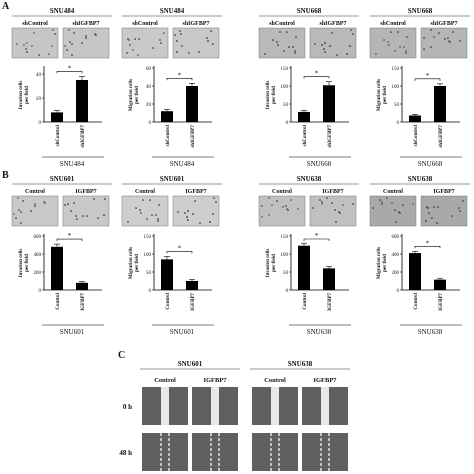  I want to click on image-label: shControl, so click(35, 24).